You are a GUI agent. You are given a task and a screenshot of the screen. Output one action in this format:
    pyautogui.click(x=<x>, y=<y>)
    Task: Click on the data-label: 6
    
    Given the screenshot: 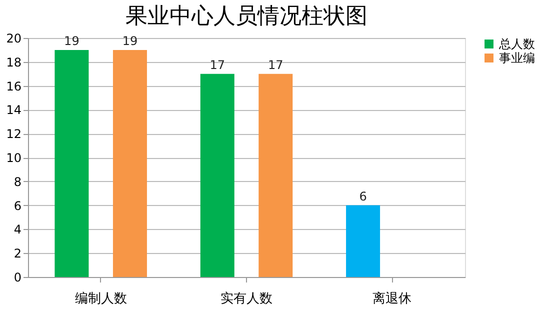 What is the action you would take?
    pyautogui.click(x=363, y=196)
    